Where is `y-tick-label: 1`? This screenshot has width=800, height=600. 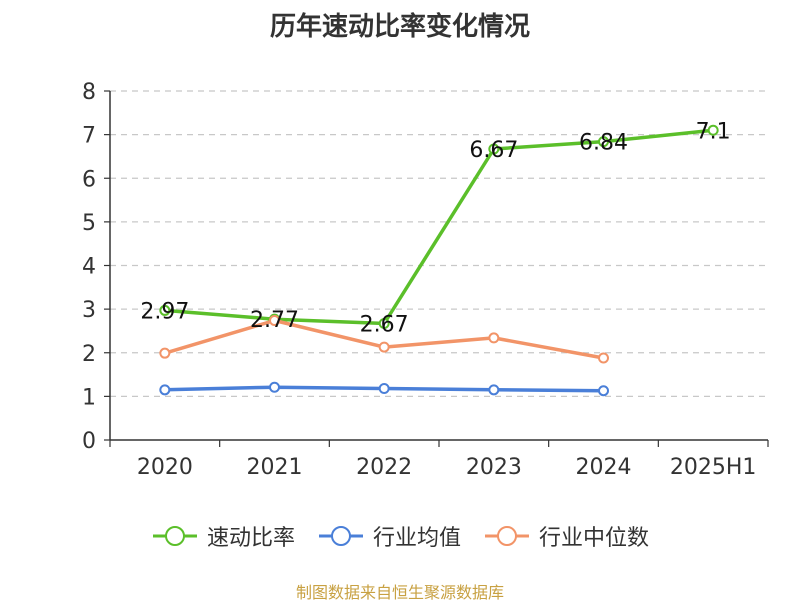
y-tick-label: 1 is located at coordinates (89, 397).